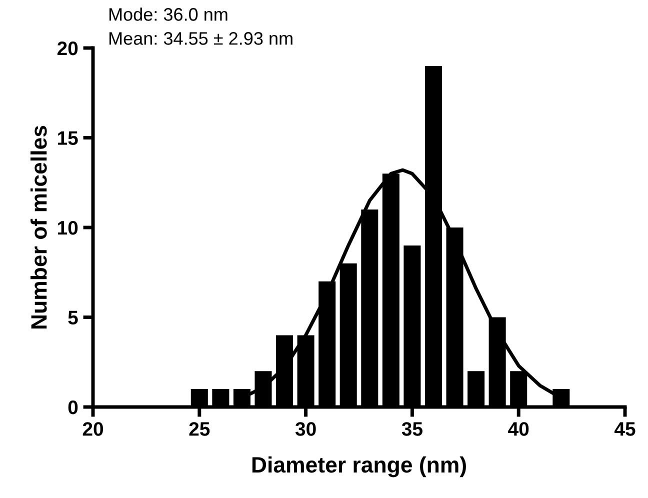 The image size is (648, 498). What do you see at coordinates (199, 429) in the screenshot?
I see `x-tick-label: 25` at bounding box center [199, 429].